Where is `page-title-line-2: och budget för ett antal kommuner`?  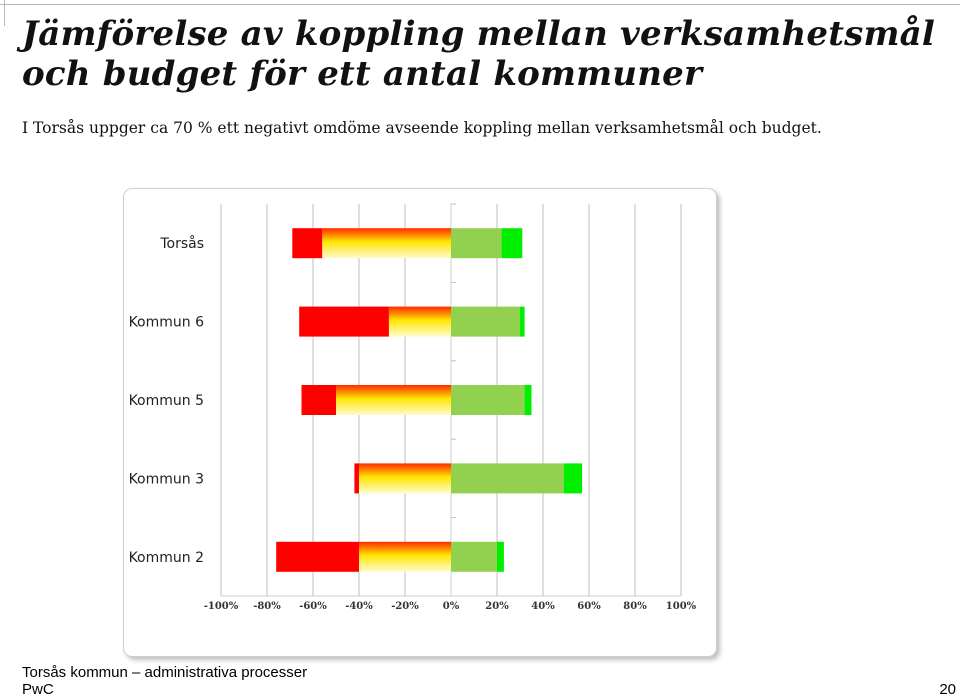 page-title-line-2: och budget för ett antal kommuner is located at coordinates (362, 74).